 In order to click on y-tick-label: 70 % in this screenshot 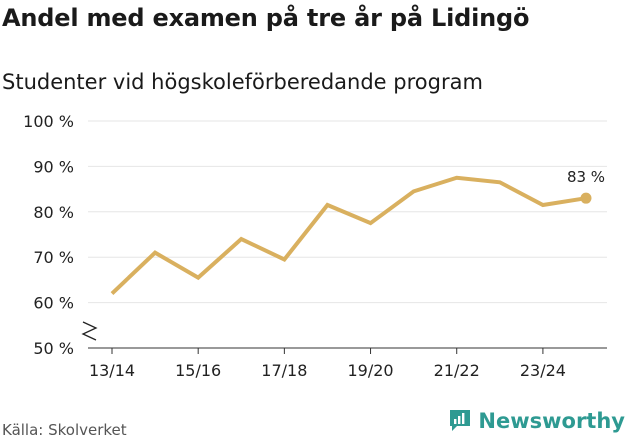, I will do `click(53, 257)`.